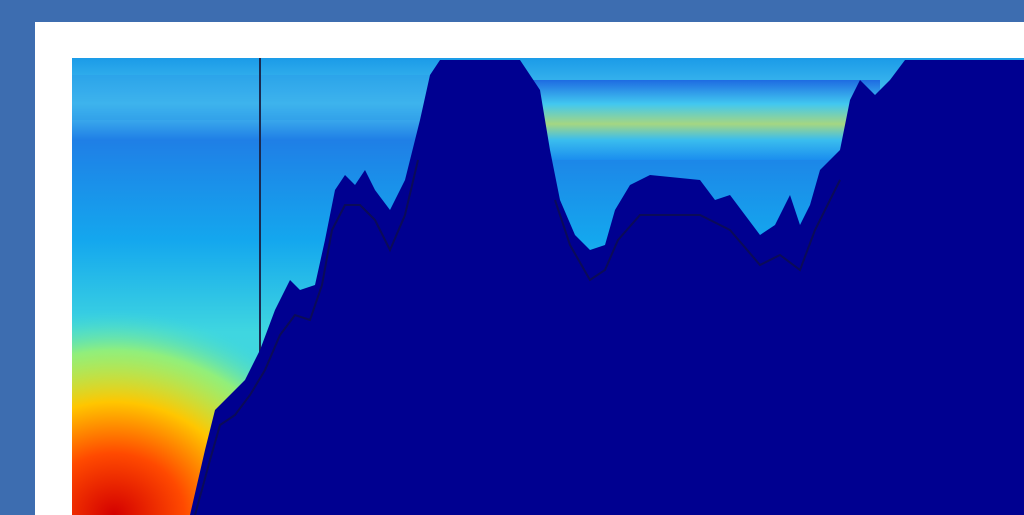  Describe the element at coordinates (262, 97) in the screenshot. I see `scatter-layer-left` at that location.